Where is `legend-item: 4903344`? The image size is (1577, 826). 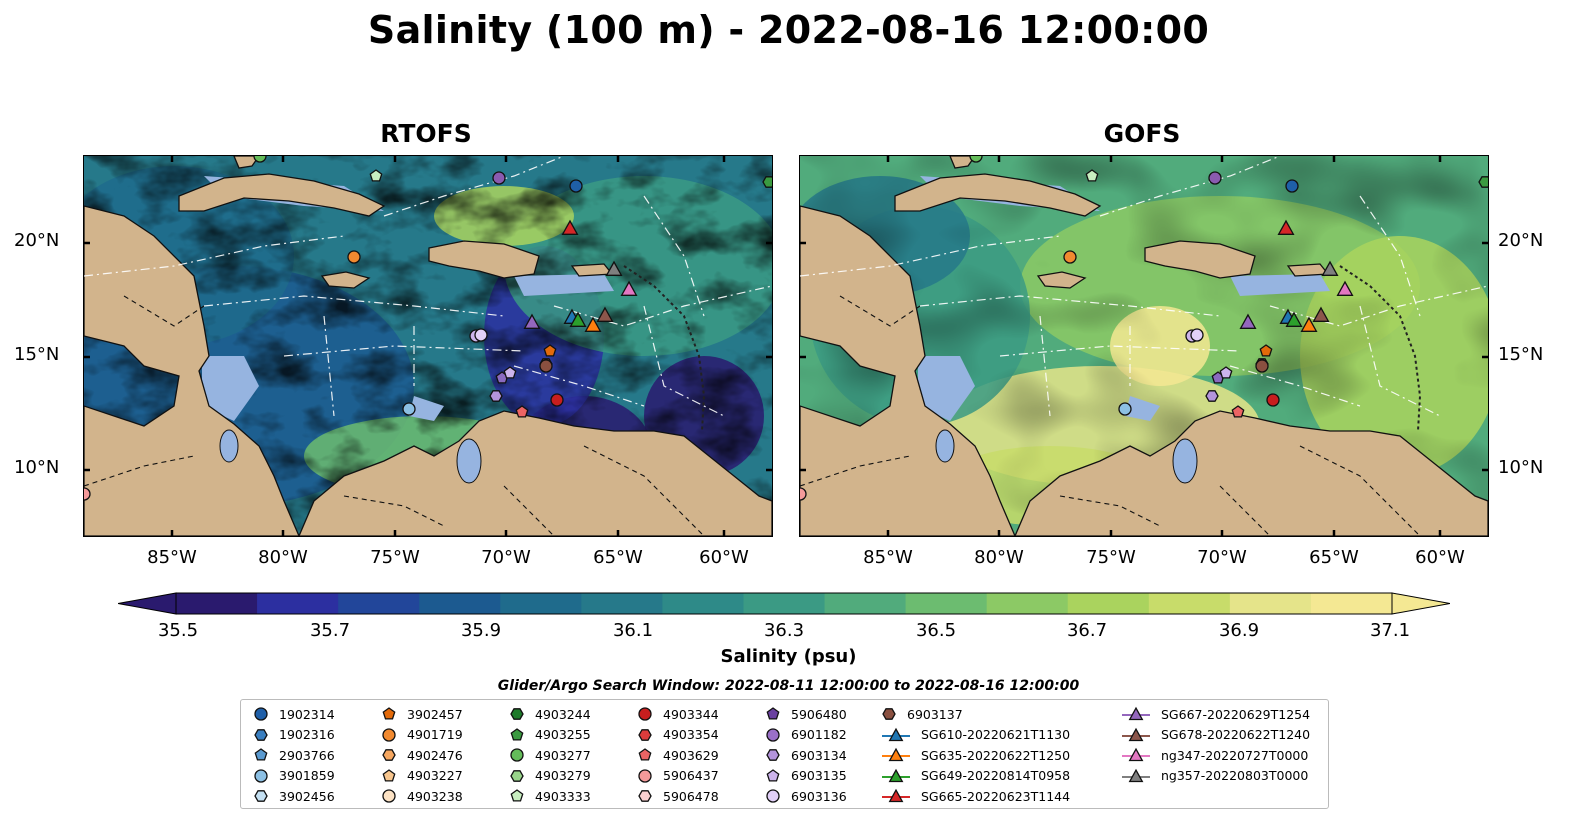 legend-item: 4903344 is located at coordinates (678, 714).